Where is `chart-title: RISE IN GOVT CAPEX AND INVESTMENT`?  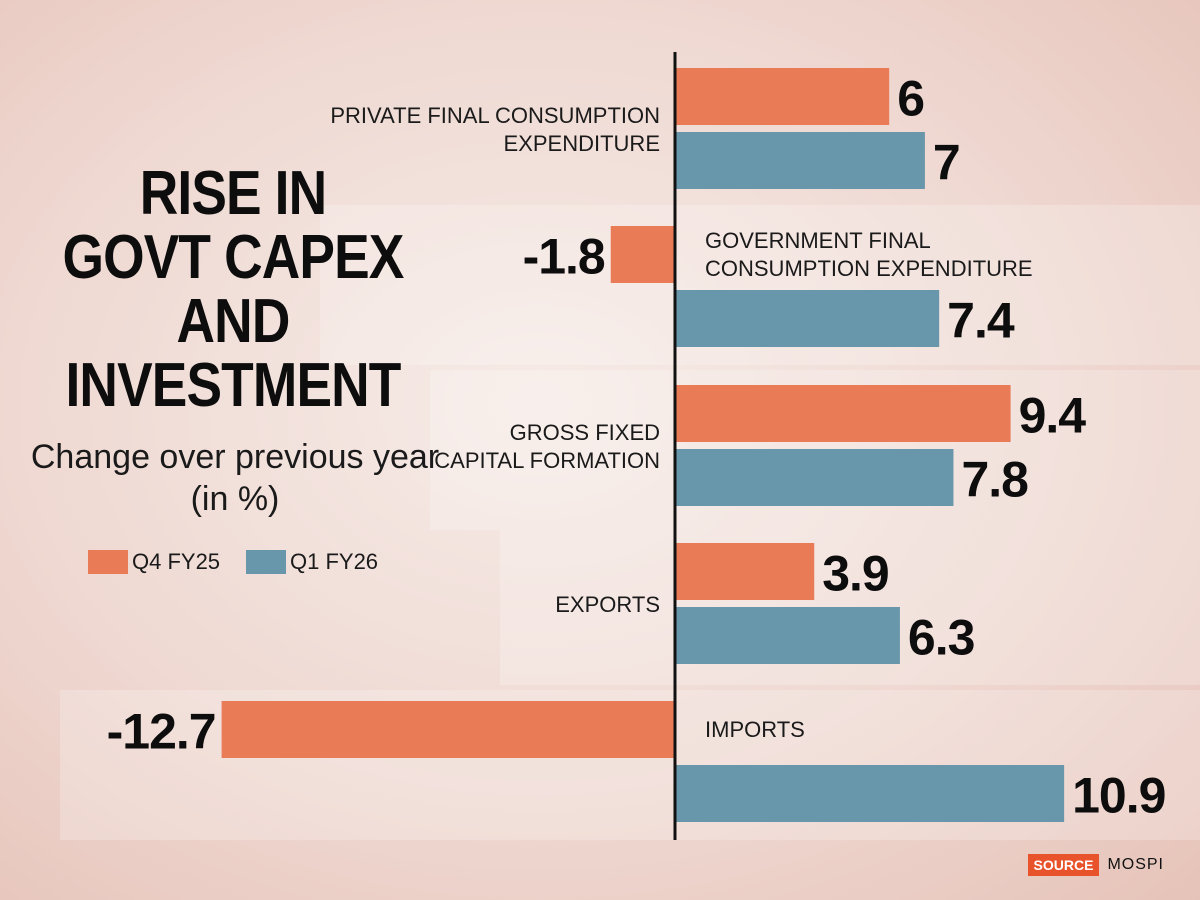
chart-title: RISE IN GOVT CAPEX AND INVESTMENT is located at coordinates (233, 290).